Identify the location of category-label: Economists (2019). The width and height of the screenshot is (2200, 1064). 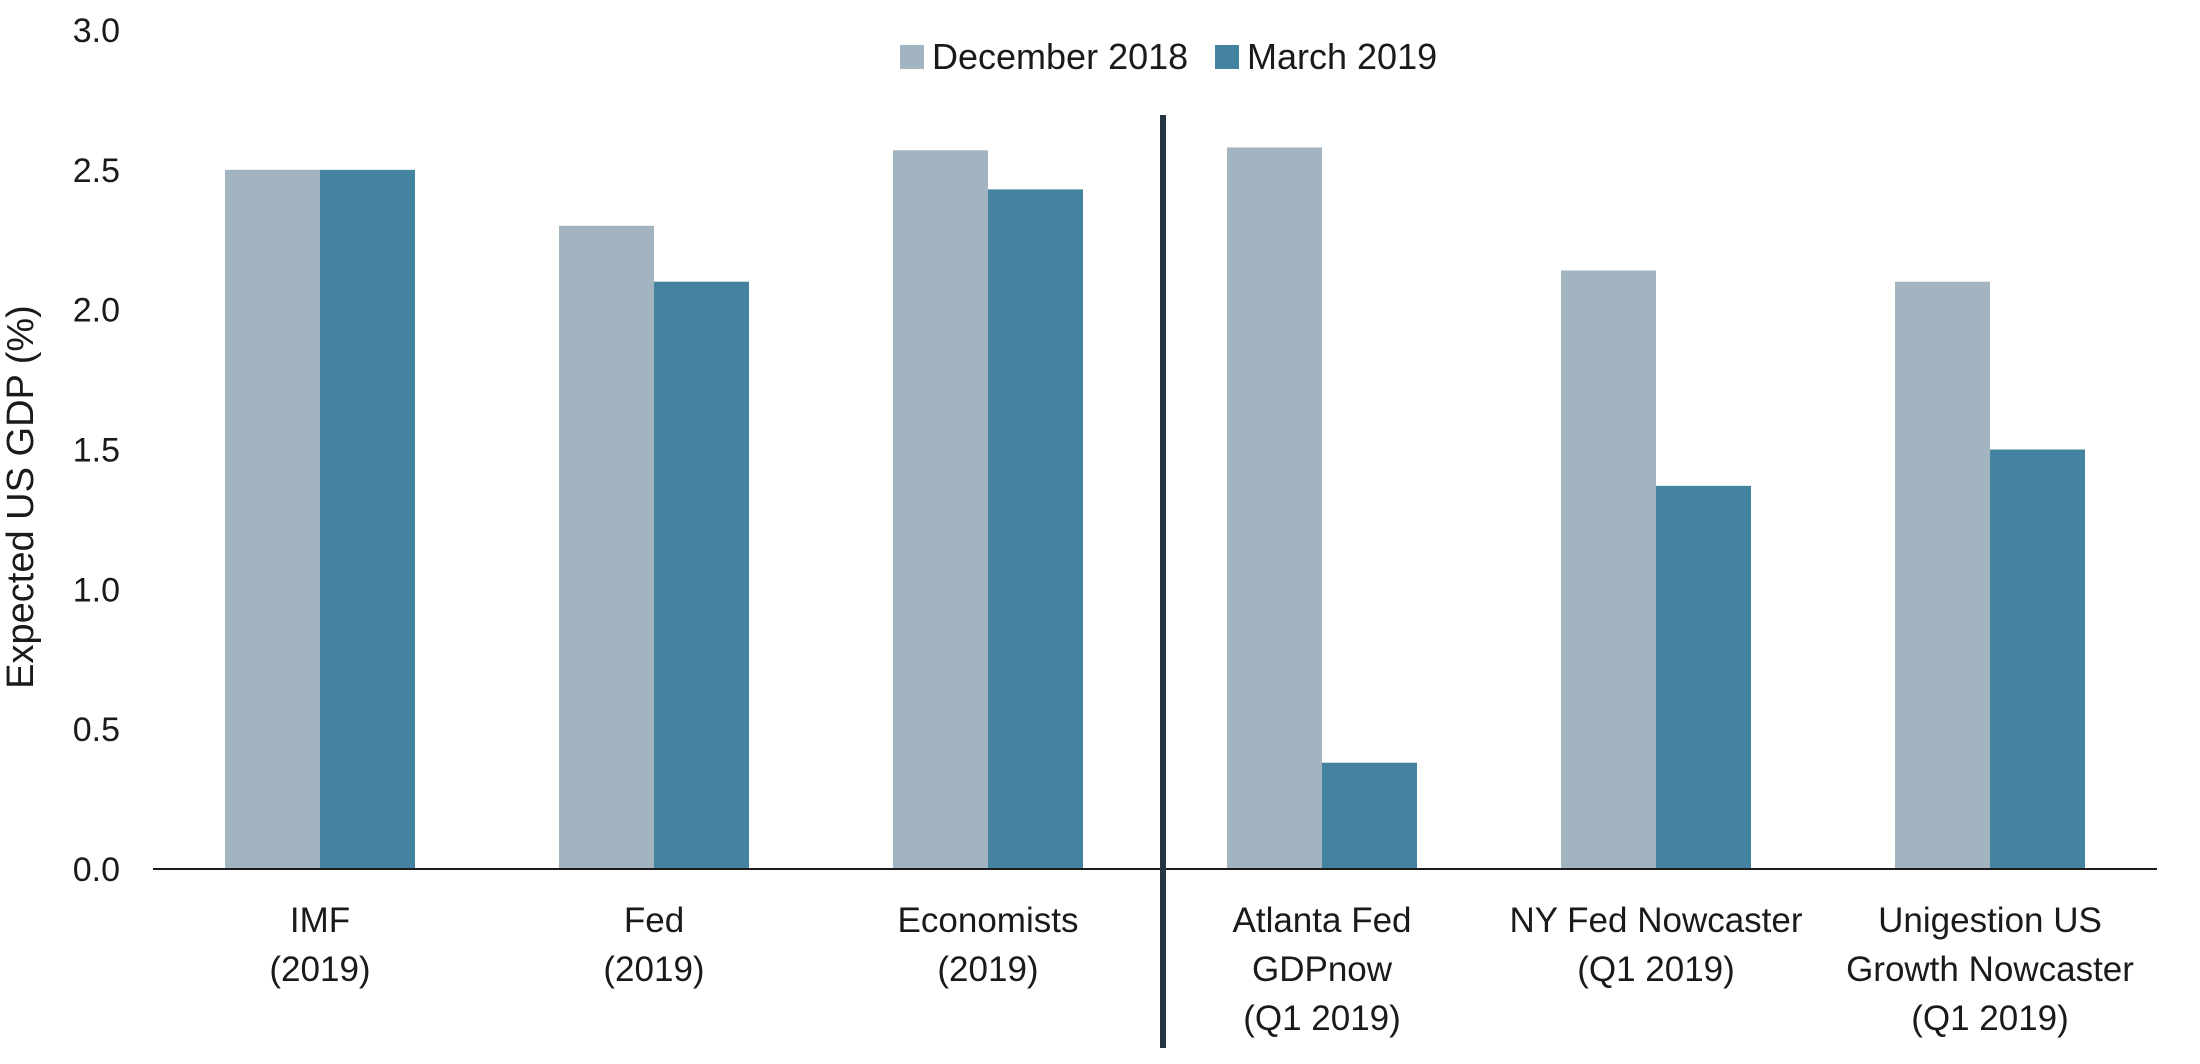
(988, 945).